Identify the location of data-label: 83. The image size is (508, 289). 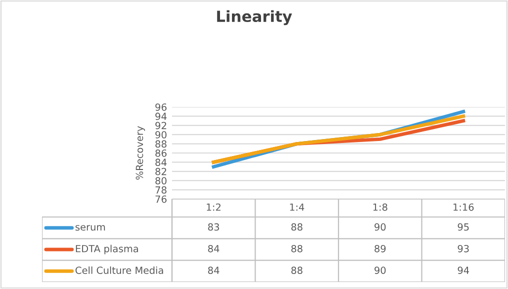
(214, 227).